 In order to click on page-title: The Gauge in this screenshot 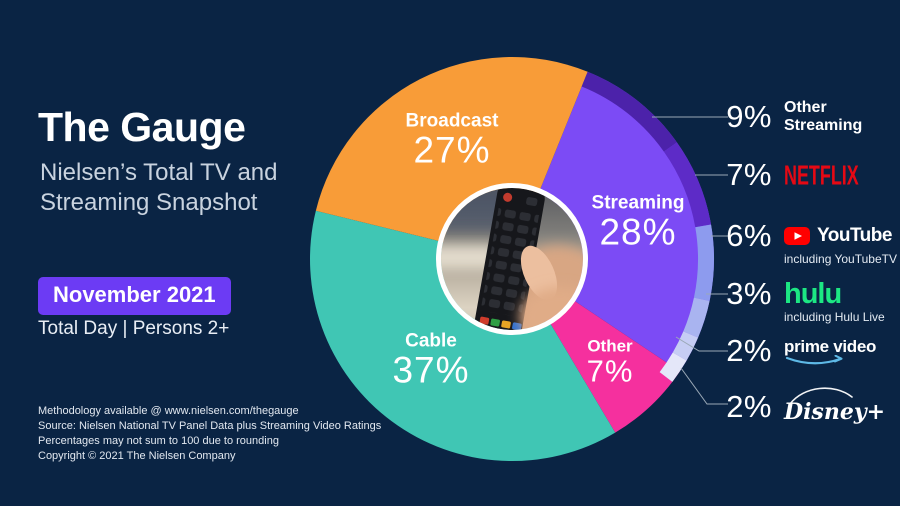, I will do `click(142, 127)`.